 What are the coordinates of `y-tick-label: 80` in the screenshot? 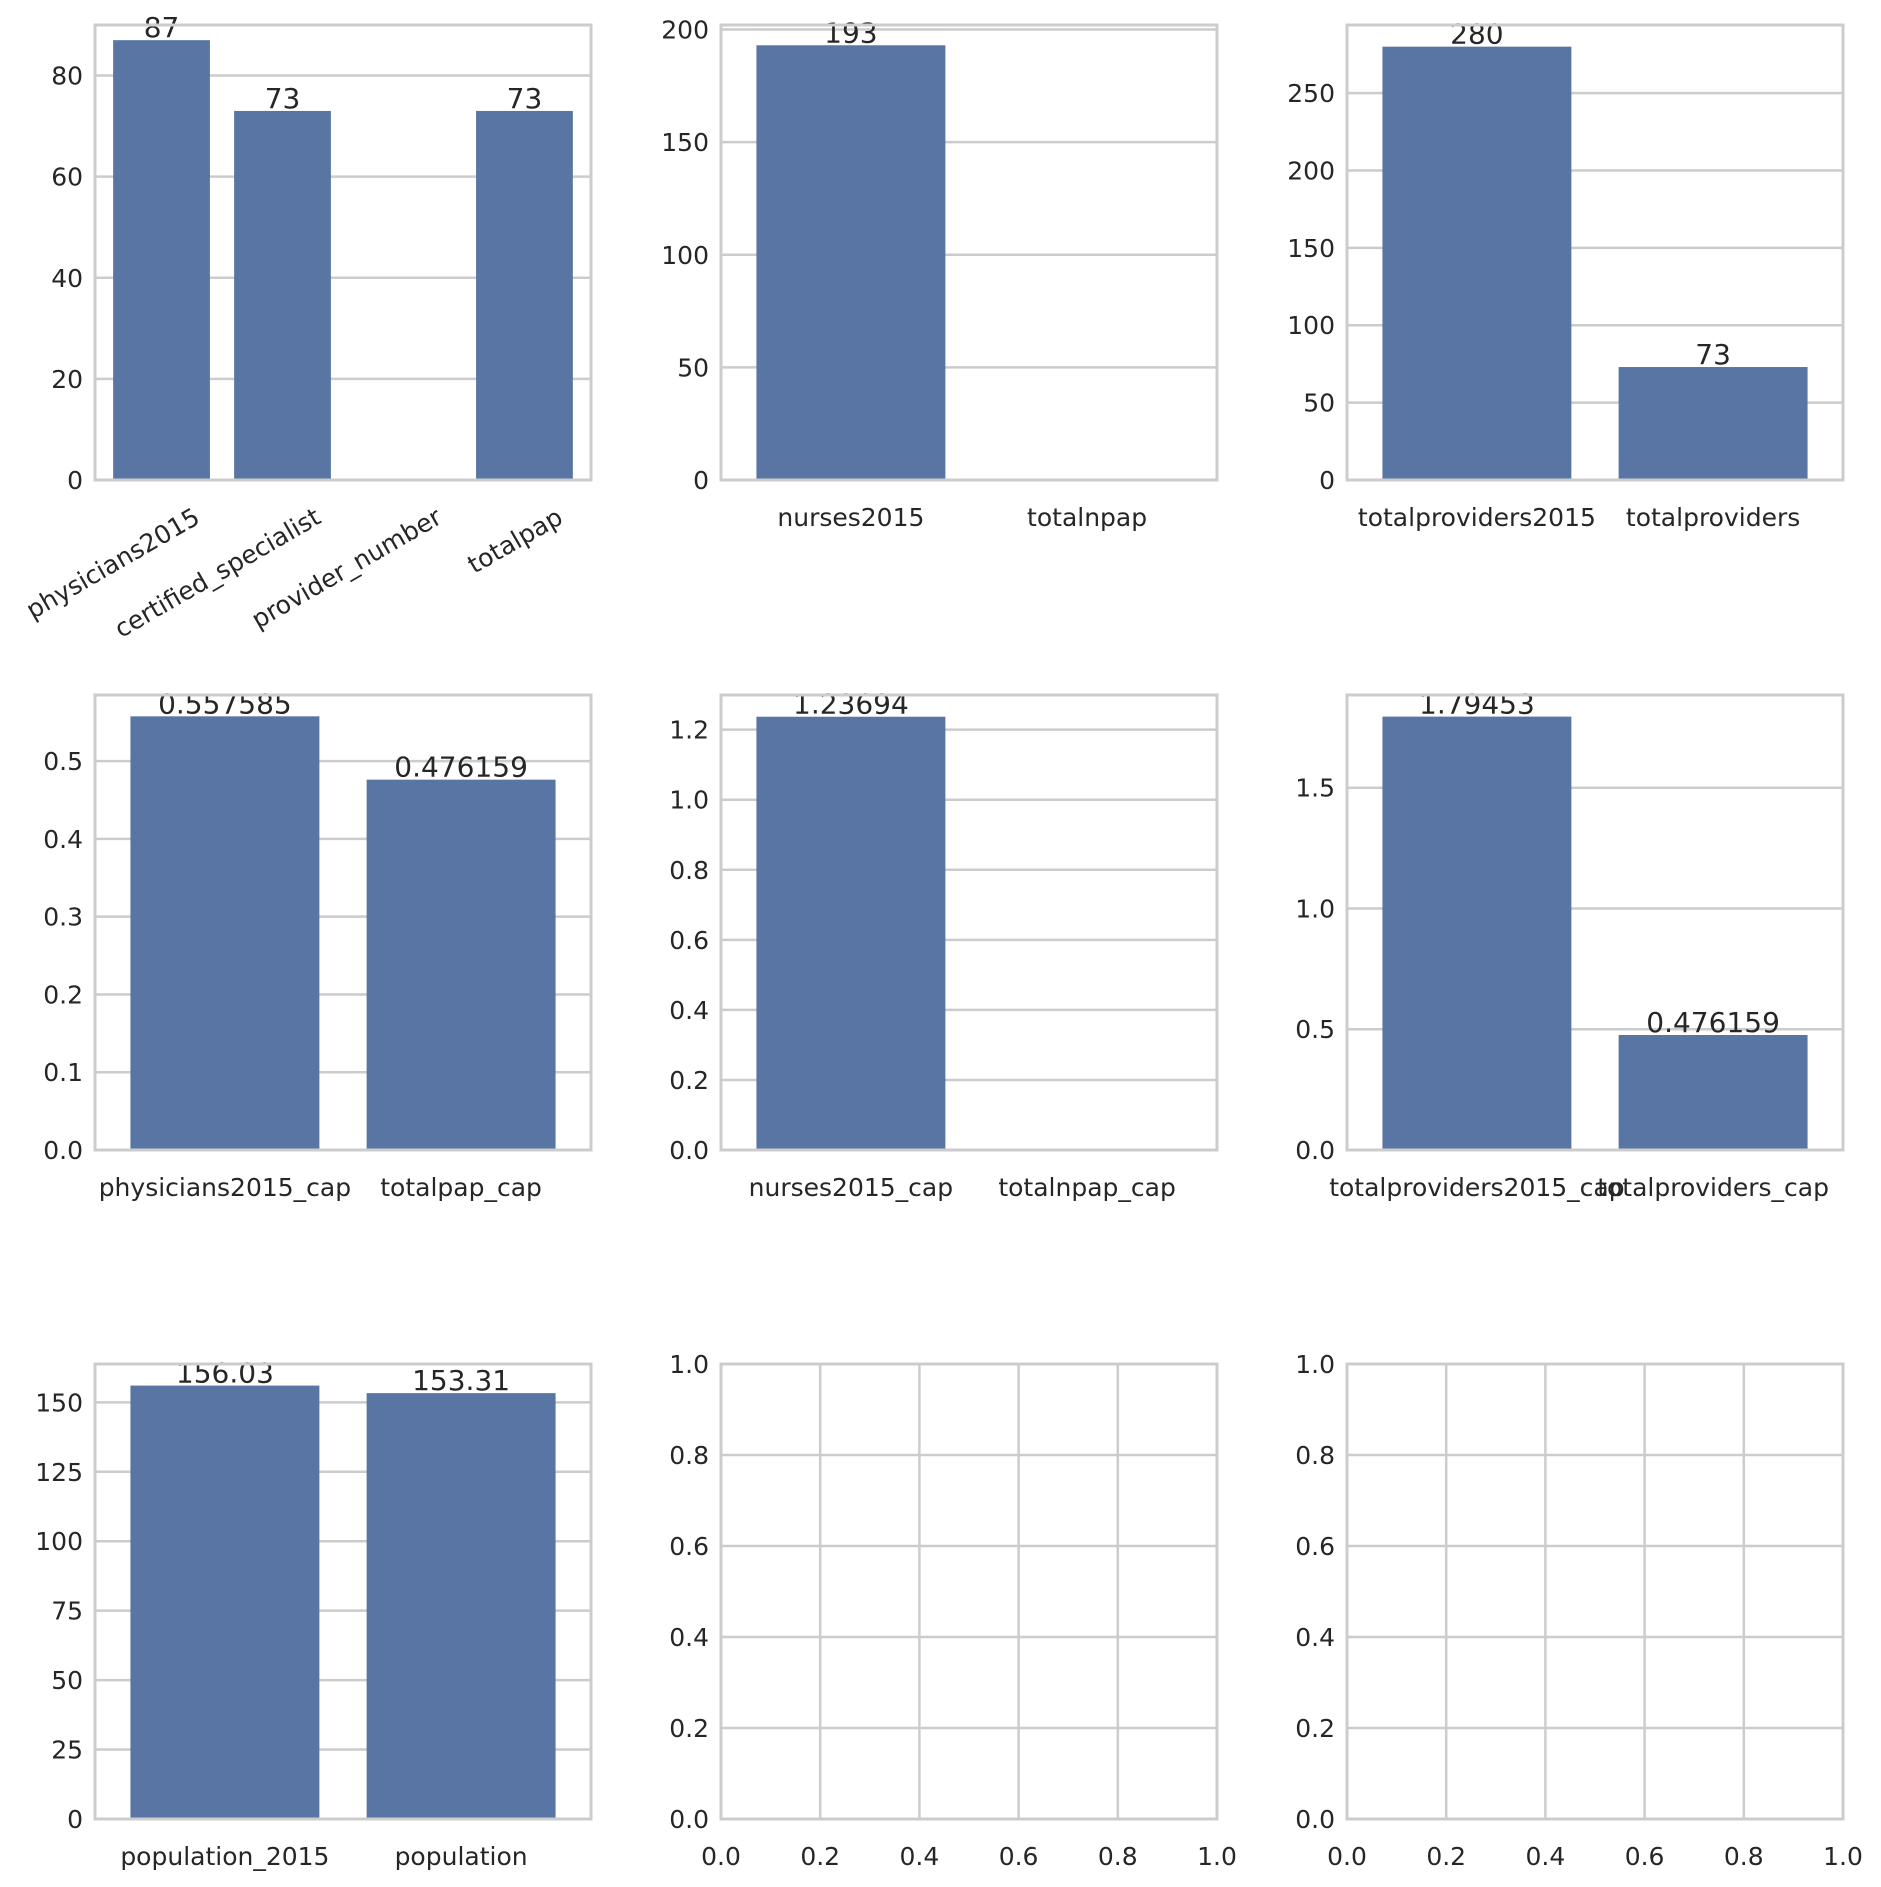 It's located at (67, 76).